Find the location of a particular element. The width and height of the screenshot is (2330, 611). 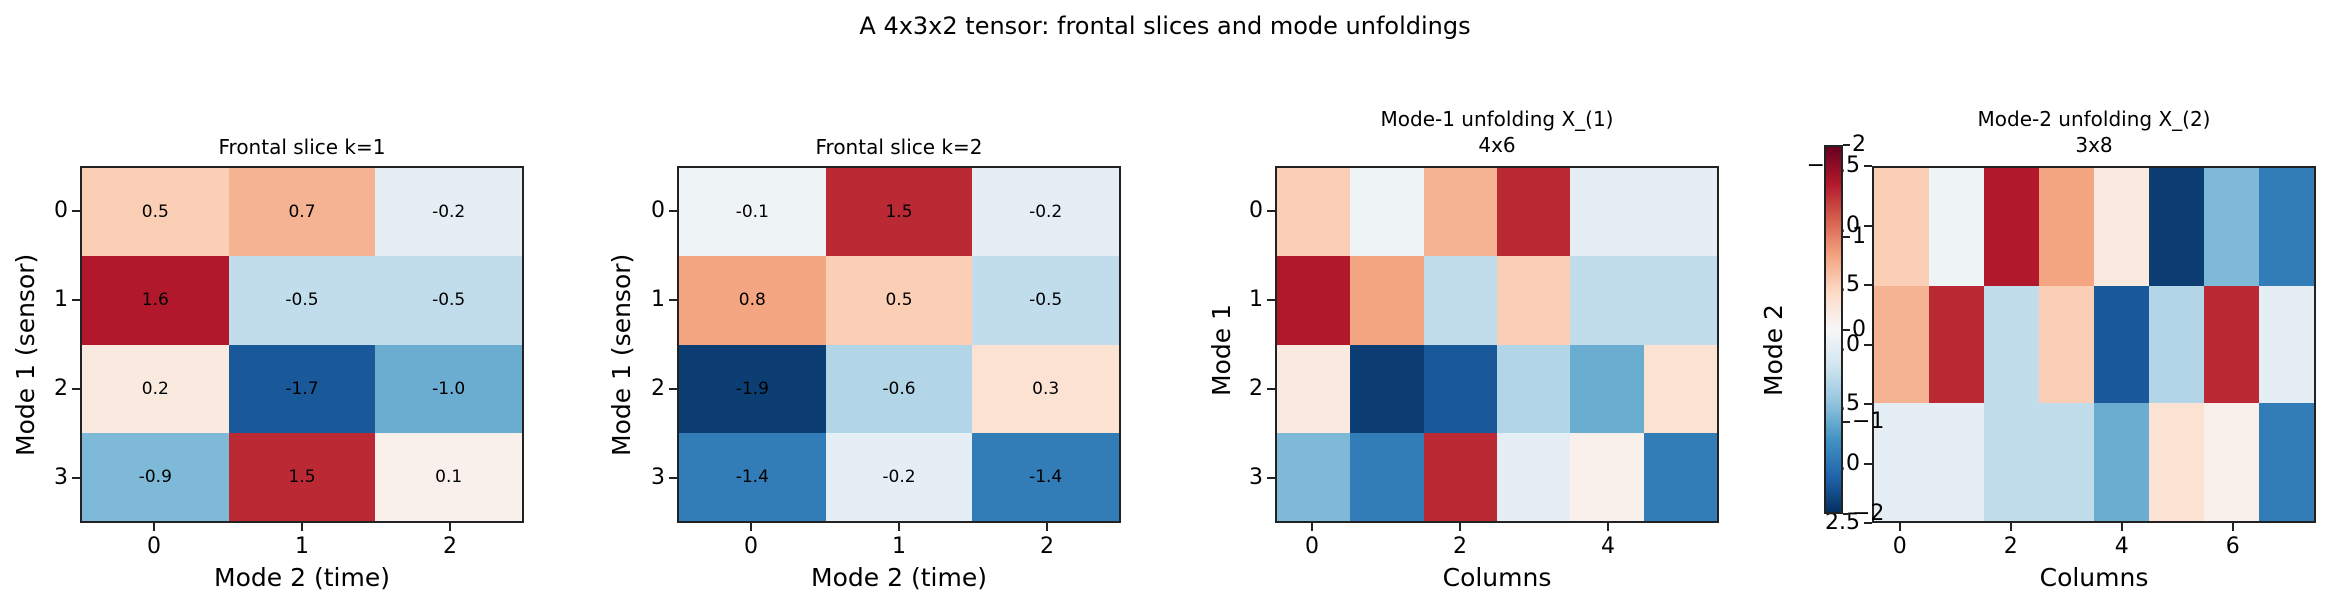

heatmap-cell: -1.0 is located at coordinates (448, 388).